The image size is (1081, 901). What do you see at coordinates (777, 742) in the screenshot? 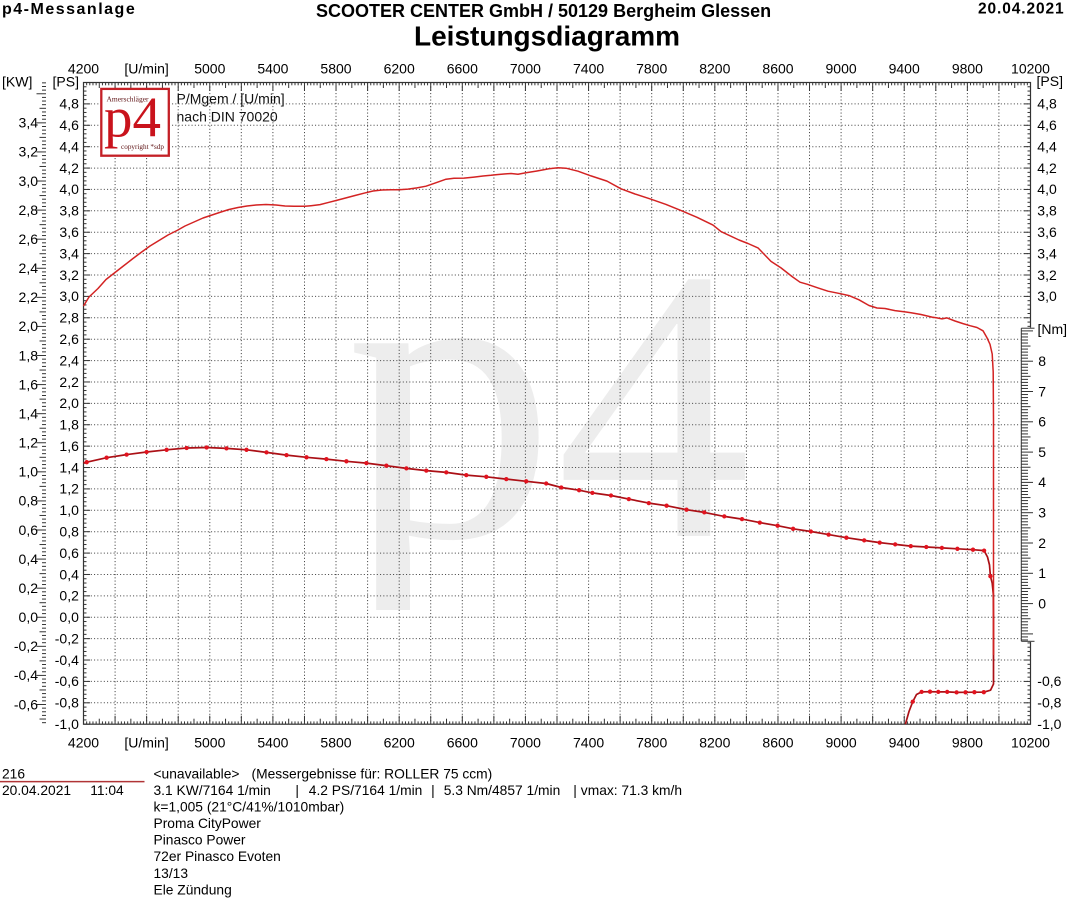
I see `svg-text: 8600` at bounding box center [777, 742].